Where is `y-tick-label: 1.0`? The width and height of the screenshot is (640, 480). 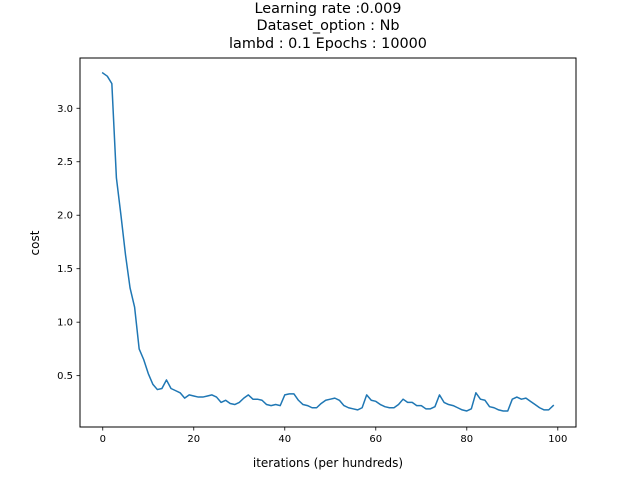 y-tick-label: 1.0 is located at coordinates (65, 323).